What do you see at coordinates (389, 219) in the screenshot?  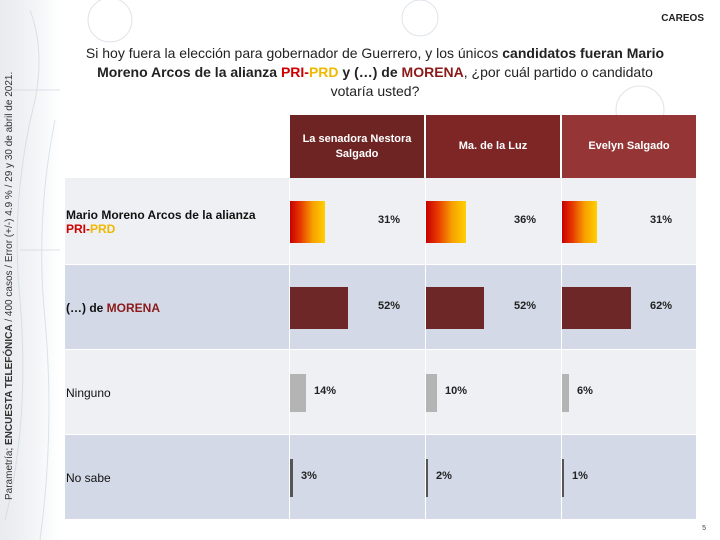 I see `value-label-1-1: 31%` at bounding box center [389, 219].